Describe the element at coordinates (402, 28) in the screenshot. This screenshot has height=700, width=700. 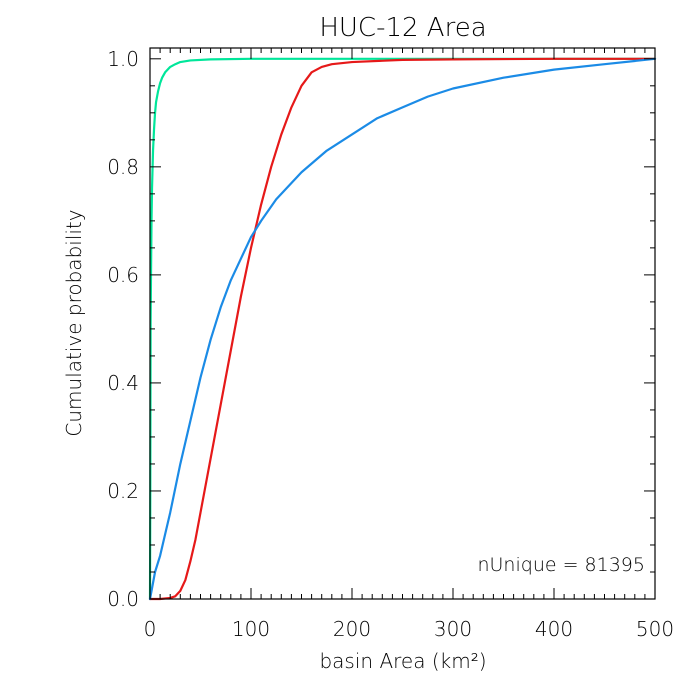
I see `chart-title: HUC-12 Area` at that location.